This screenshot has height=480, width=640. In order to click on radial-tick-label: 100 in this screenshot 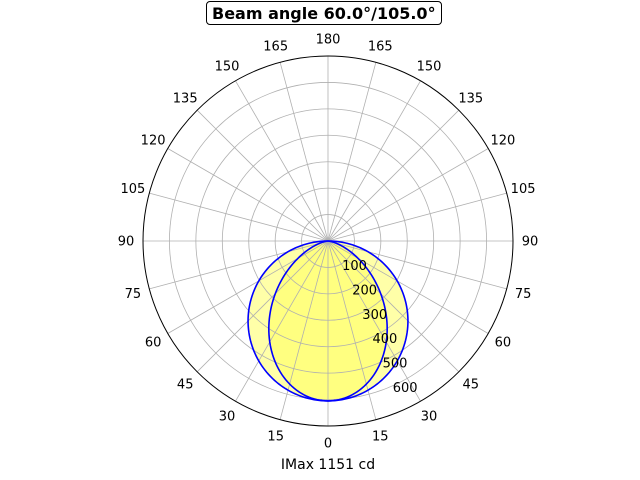, I will do `click(354, 266)`.